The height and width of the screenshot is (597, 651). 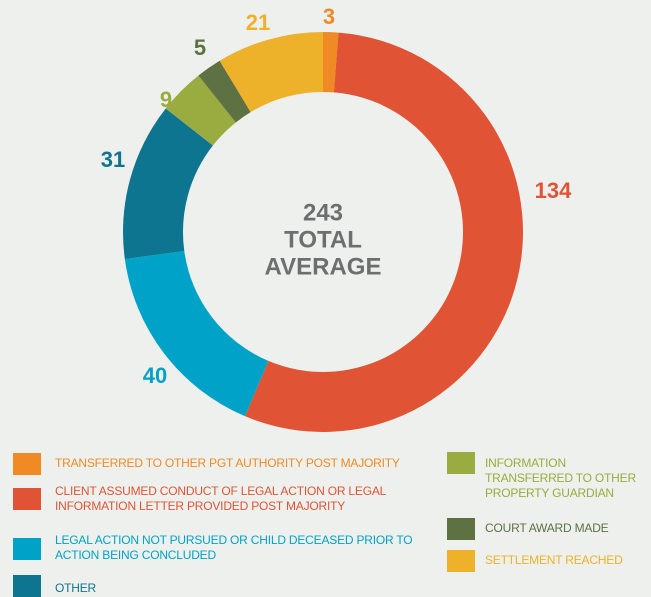 What do you see at coordinates (329, 16) in the screenshot?
I see `data-label: 3` at bounding box center [329, 16].